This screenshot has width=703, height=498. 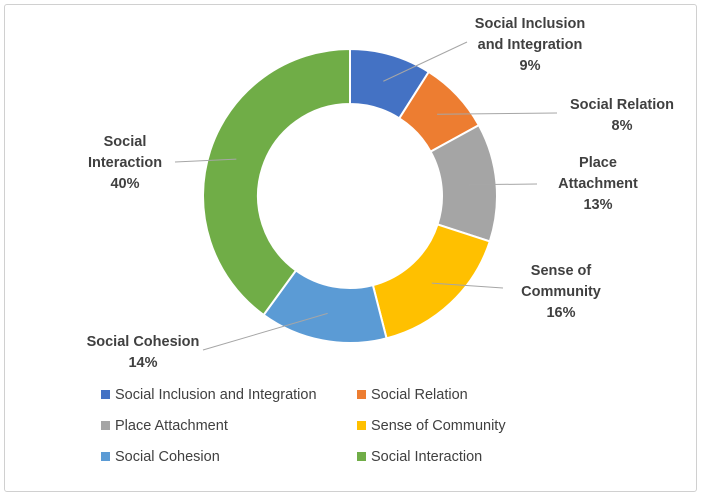 What do you see at coordinates (361, 456) in the screenshot?
I see `legend-swatch-social-interaction` at bounding box center [361, 456].